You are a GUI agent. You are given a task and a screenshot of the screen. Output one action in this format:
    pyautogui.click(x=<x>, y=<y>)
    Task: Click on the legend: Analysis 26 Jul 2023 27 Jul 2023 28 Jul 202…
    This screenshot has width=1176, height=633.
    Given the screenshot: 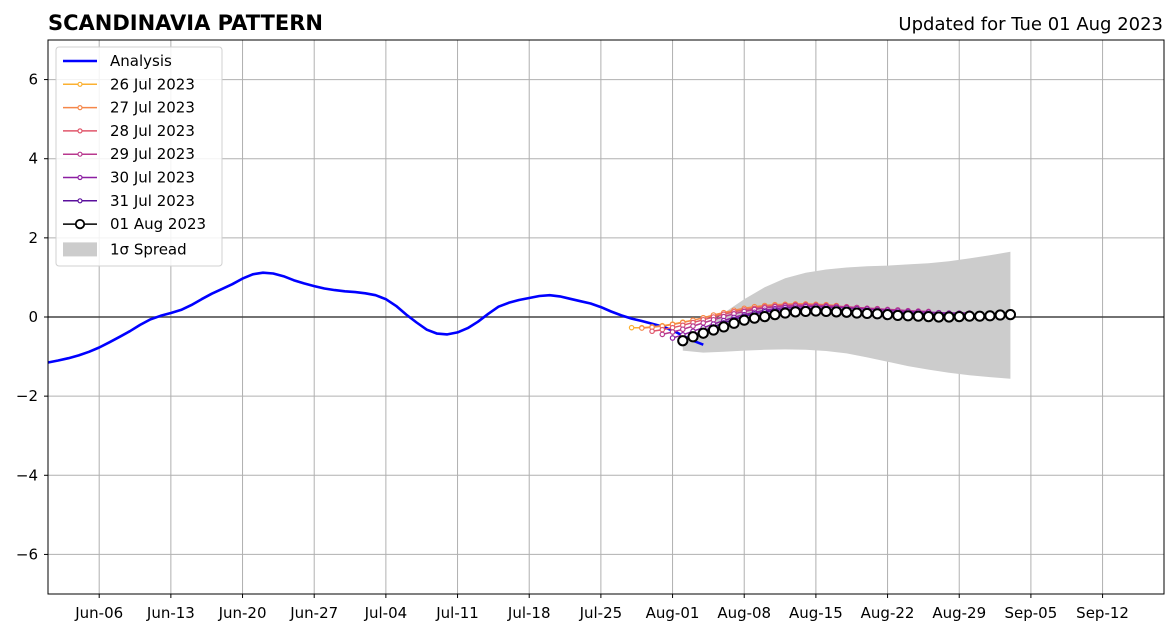 What is the action you would take?
    pyautogui.click(x=139, y=156)
    